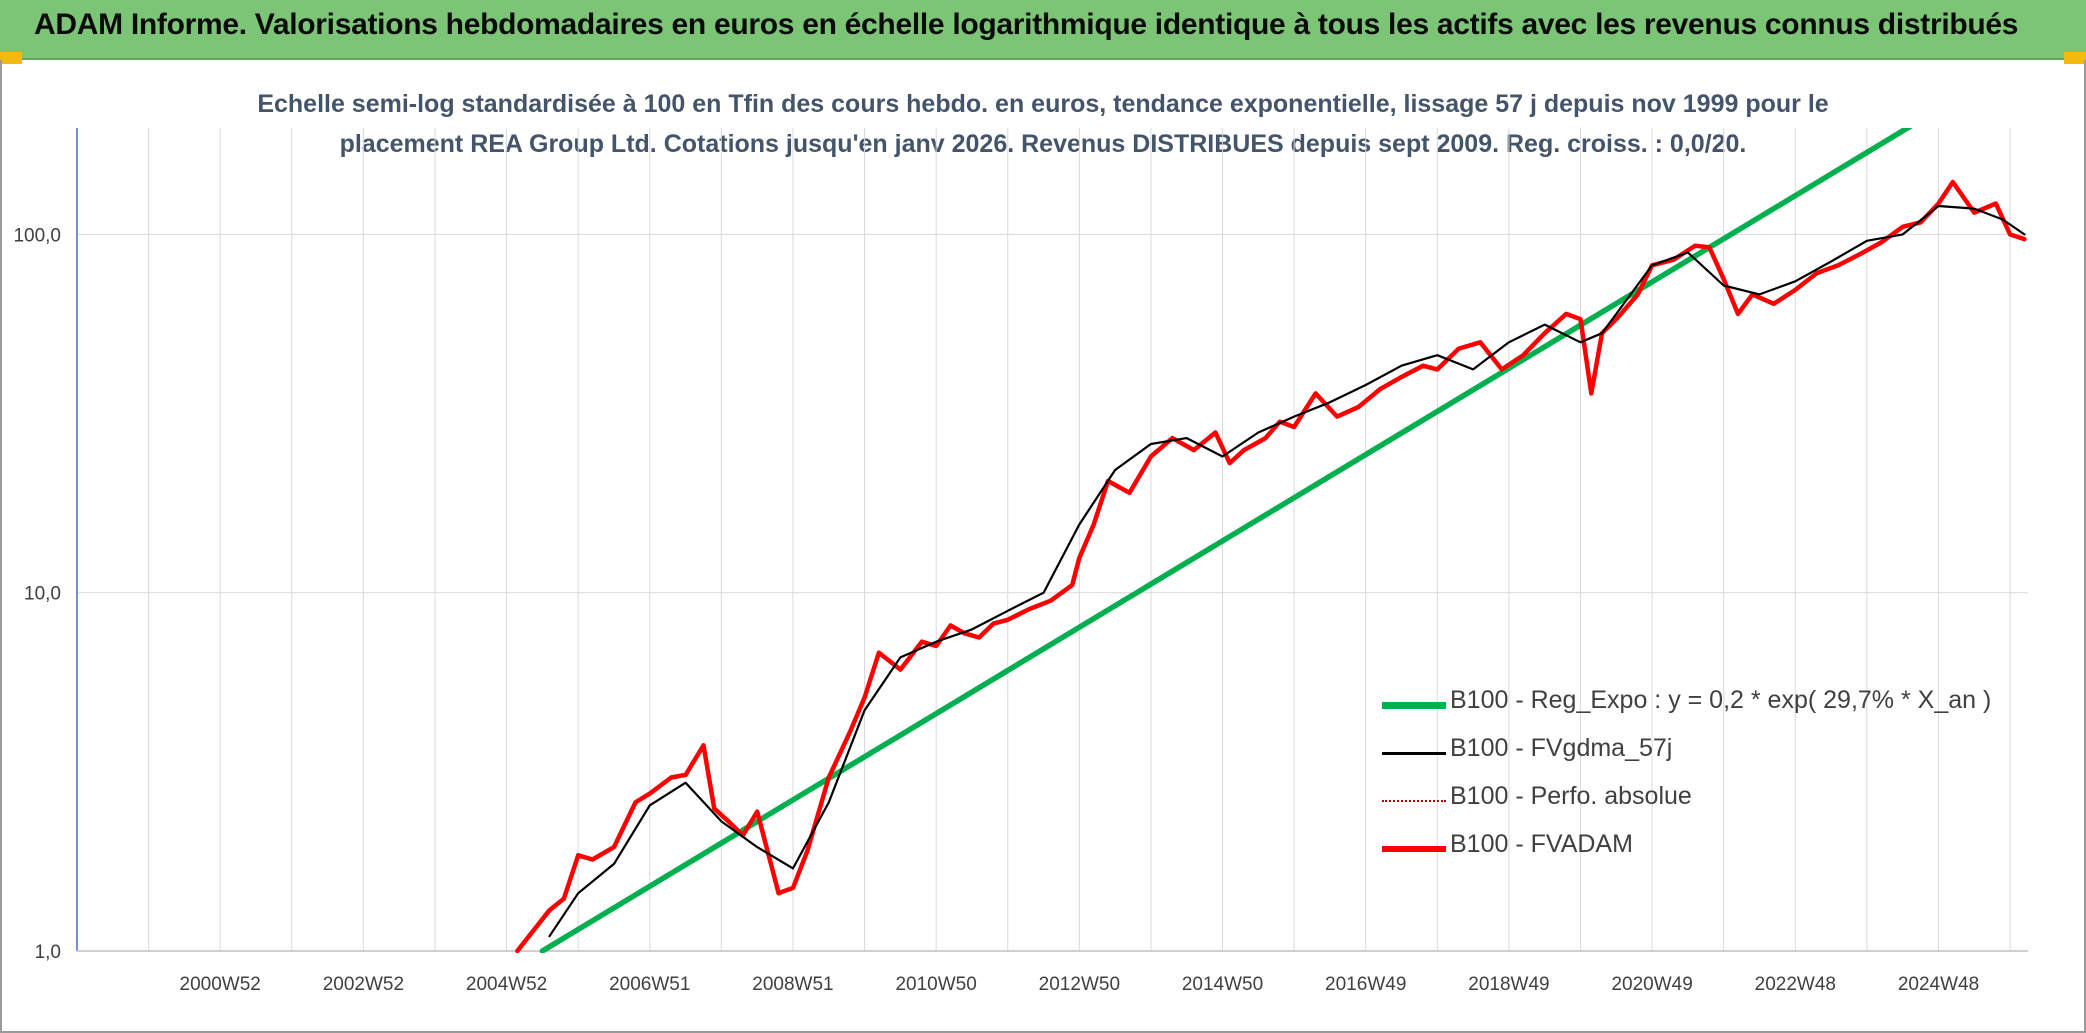 This screenshot has width=2086, height=1033. What do you see at coordinates (1079, 984) in the screenshot?
I see `x-tick-label: 2012W50` at bounding box center [1079, 984].